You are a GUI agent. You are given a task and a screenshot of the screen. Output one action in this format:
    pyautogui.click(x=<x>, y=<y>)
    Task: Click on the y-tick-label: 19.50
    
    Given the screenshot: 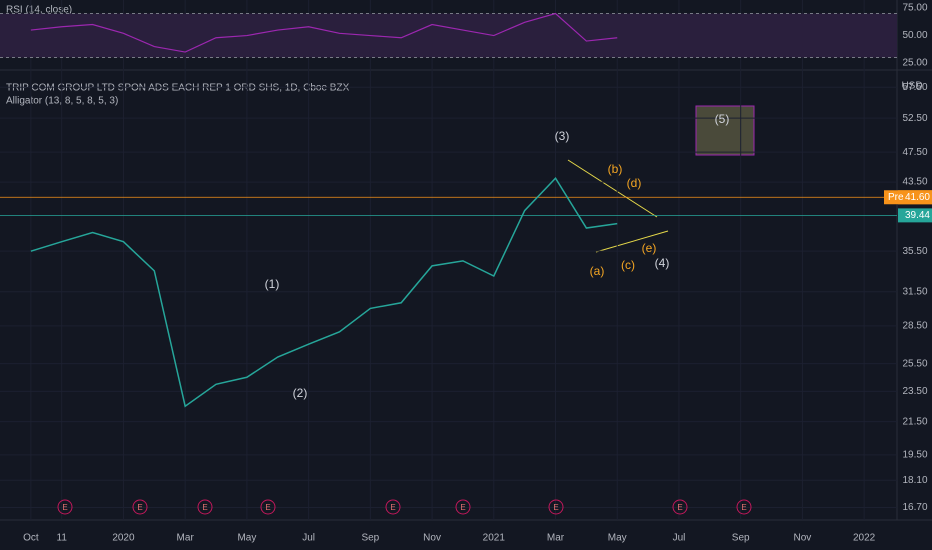 What is the action you would take?
    pyautogui.click(x=914, y=454)
    